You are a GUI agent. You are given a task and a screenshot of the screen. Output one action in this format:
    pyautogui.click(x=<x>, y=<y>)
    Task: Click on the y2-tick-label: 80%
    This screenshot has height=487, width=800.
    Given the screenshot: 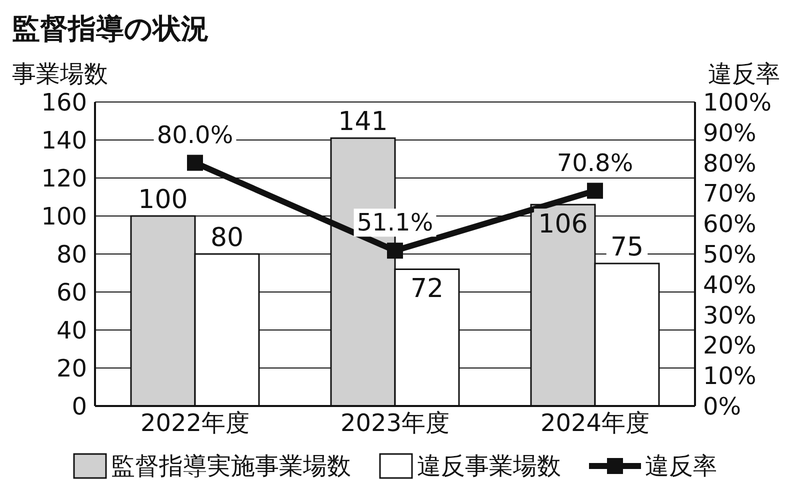 What is the action you would take?
    pyautogui.click(x=729, y=163)
    